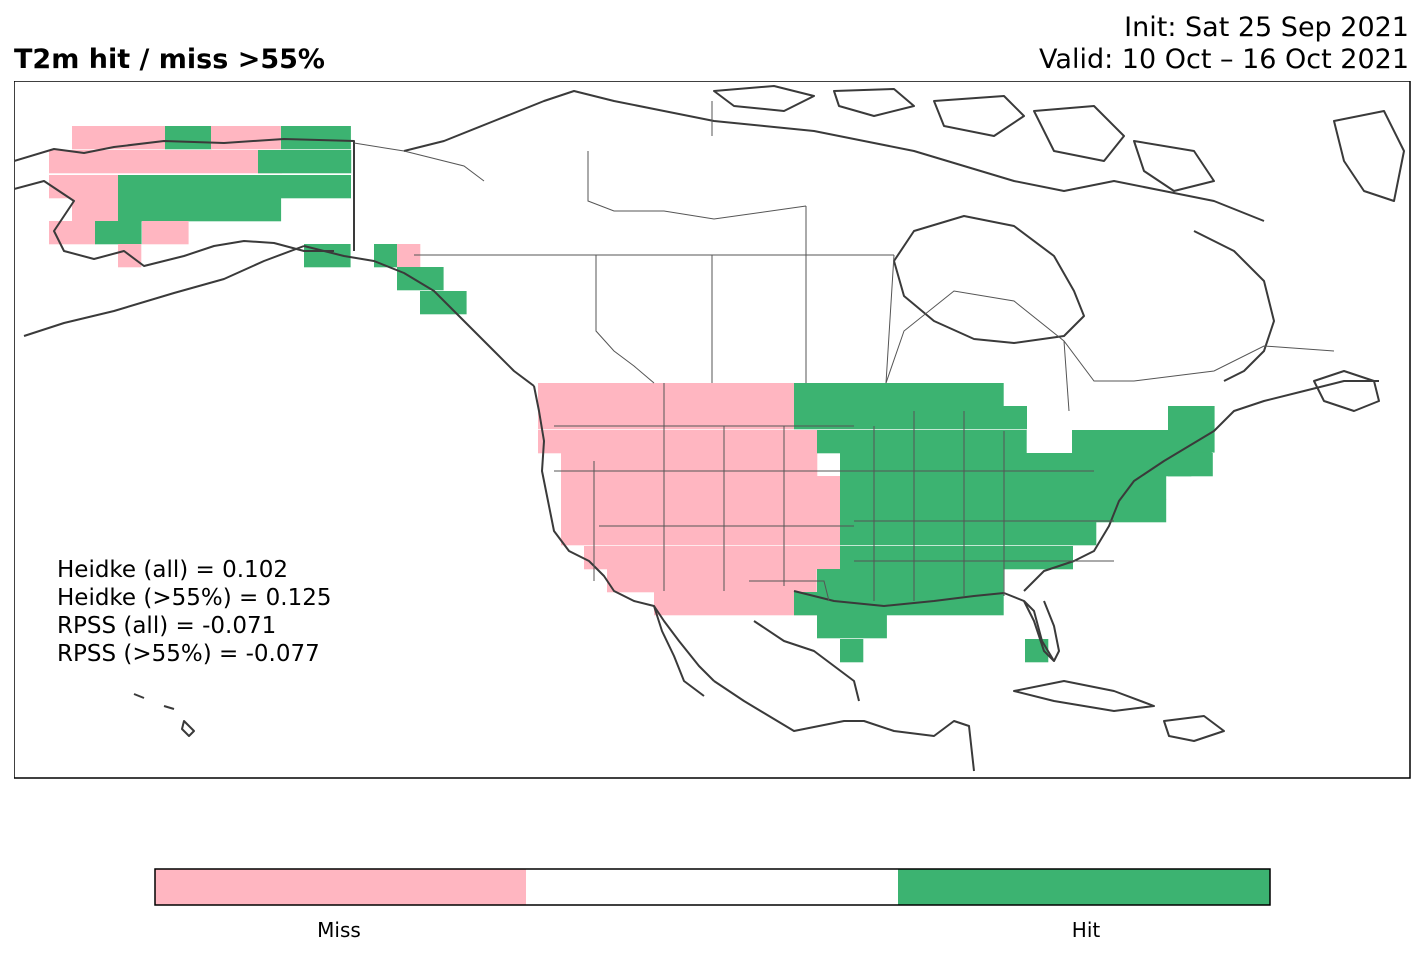  What do you see at coordinates (169, 59) in the screenshot?
I see `map-title: T2m hit / miss >55%` at bounding box center [169, 59].